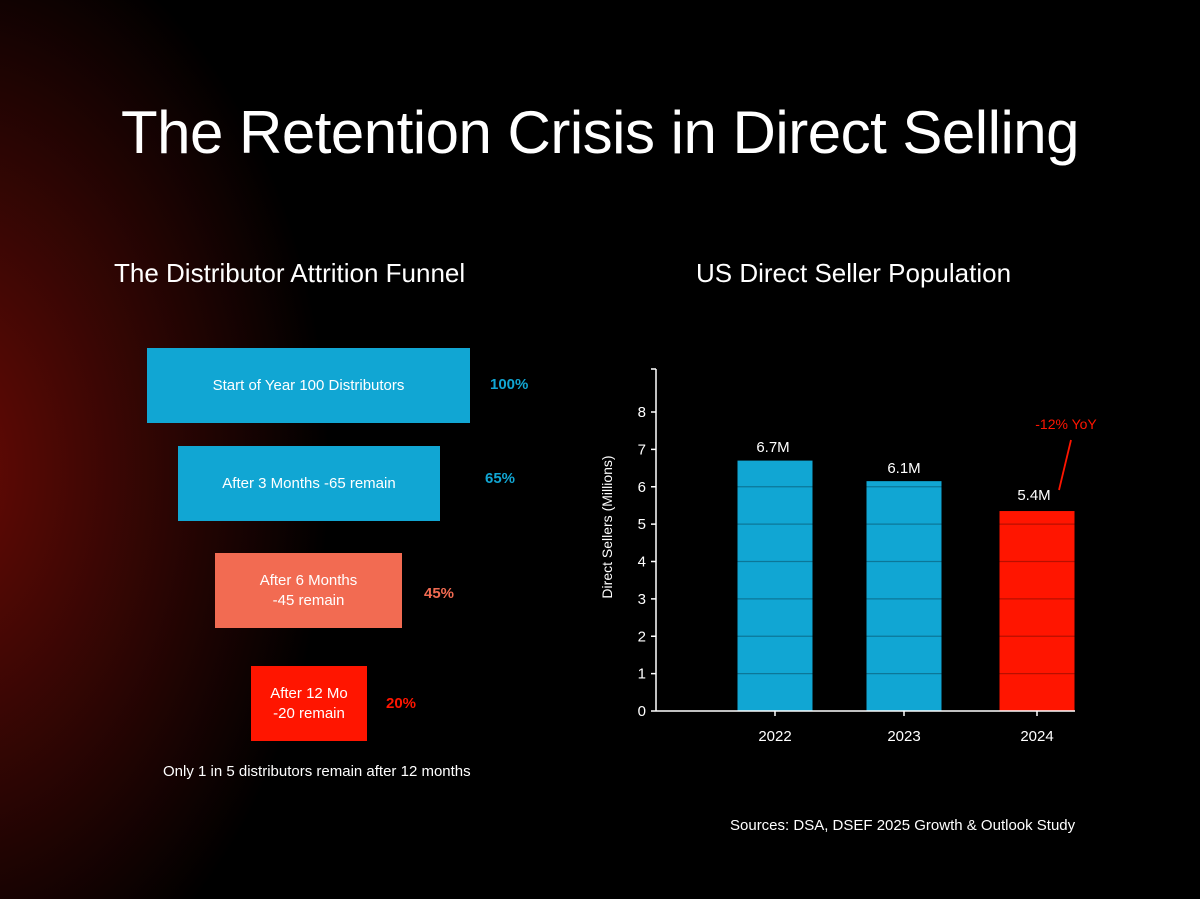  I want to click on funnel-stage-12-months: After 12 Mo -20 remain, so click(309, 703).